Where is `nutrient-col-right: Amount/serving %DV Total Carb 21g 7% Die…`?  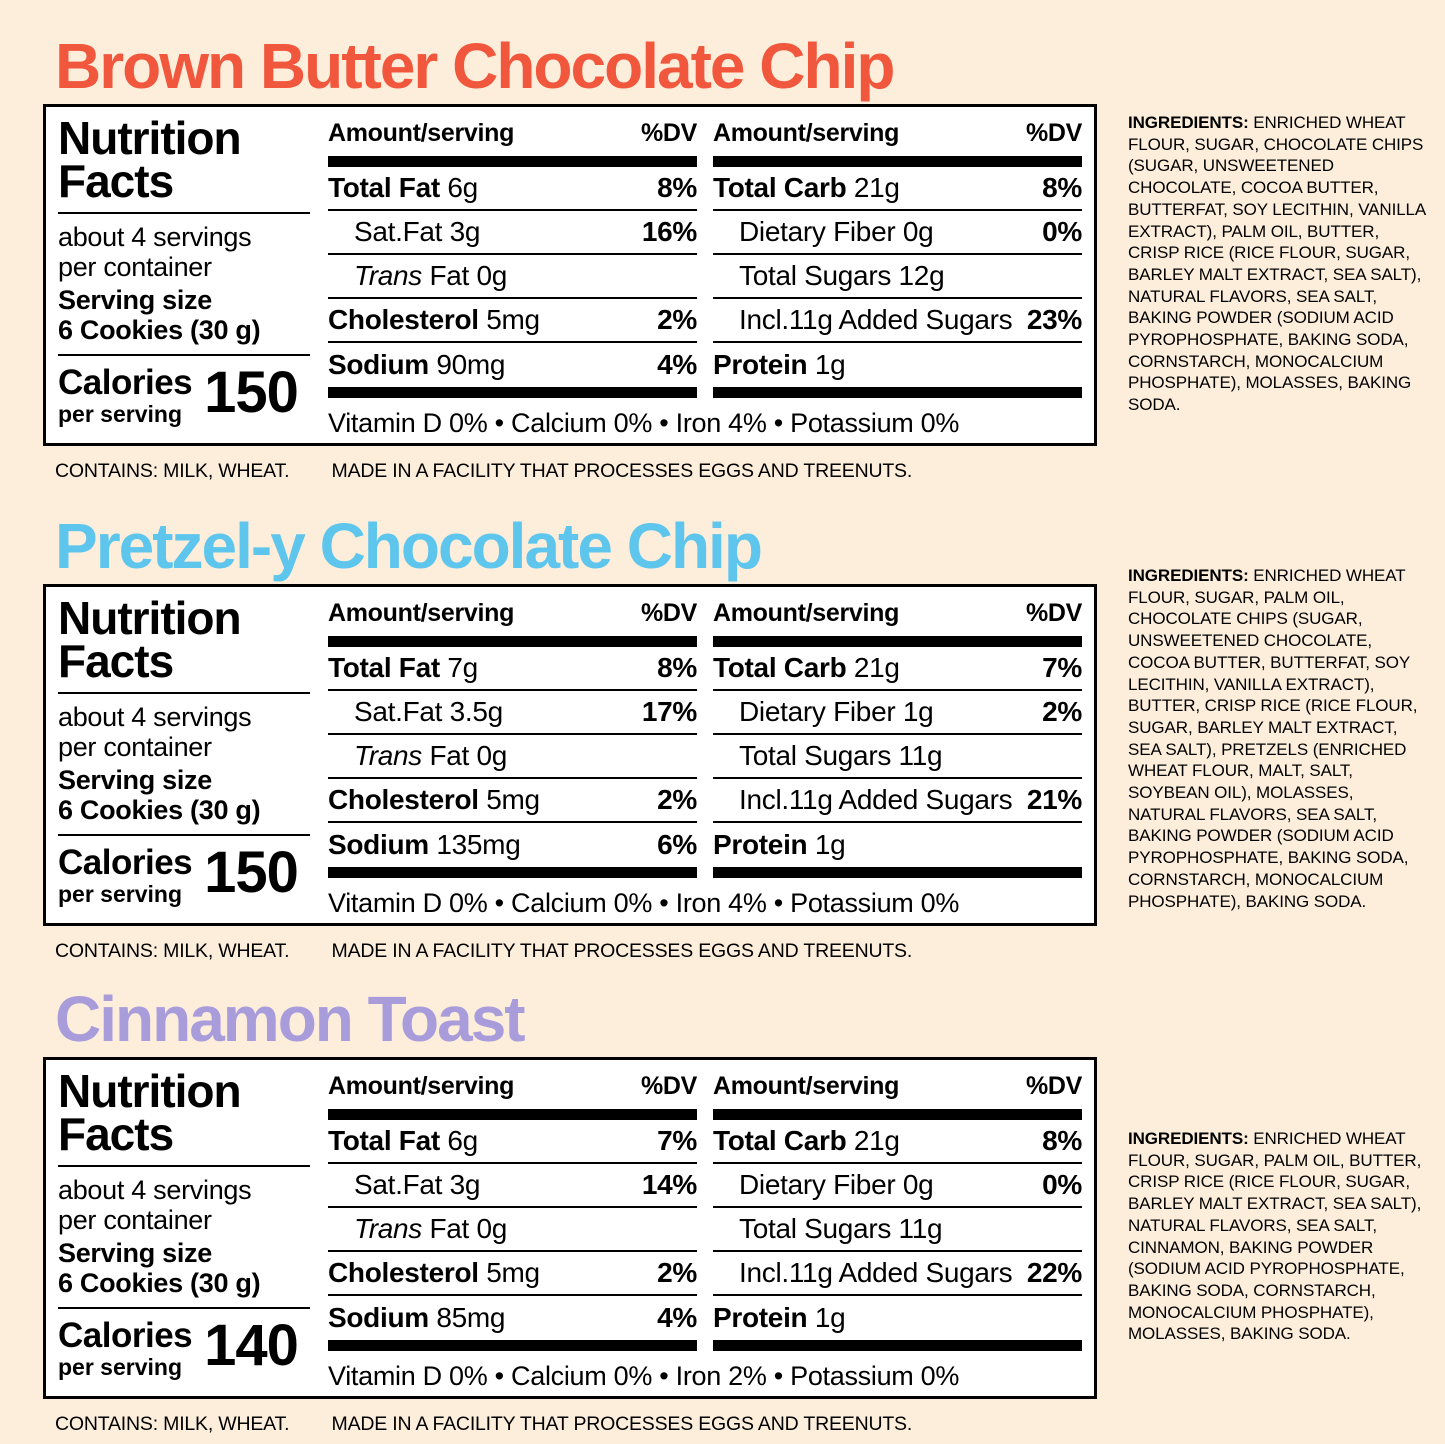 nutrient-col-right: Amount/serving %DV Total Carb 21g 7% Die… is located at coordinates (897, 737).